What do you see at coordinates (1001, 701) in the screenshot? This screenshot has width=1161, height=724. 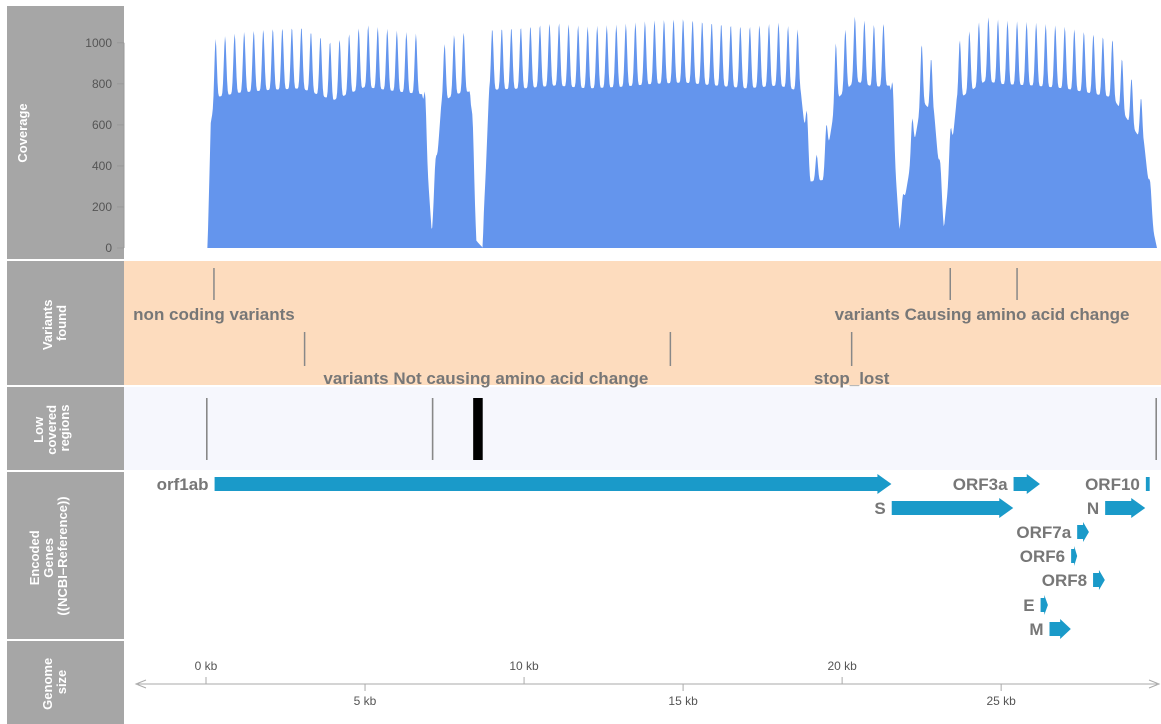 I see `axis-tick-label: 25 kb` at bounding box center [1001, 701].